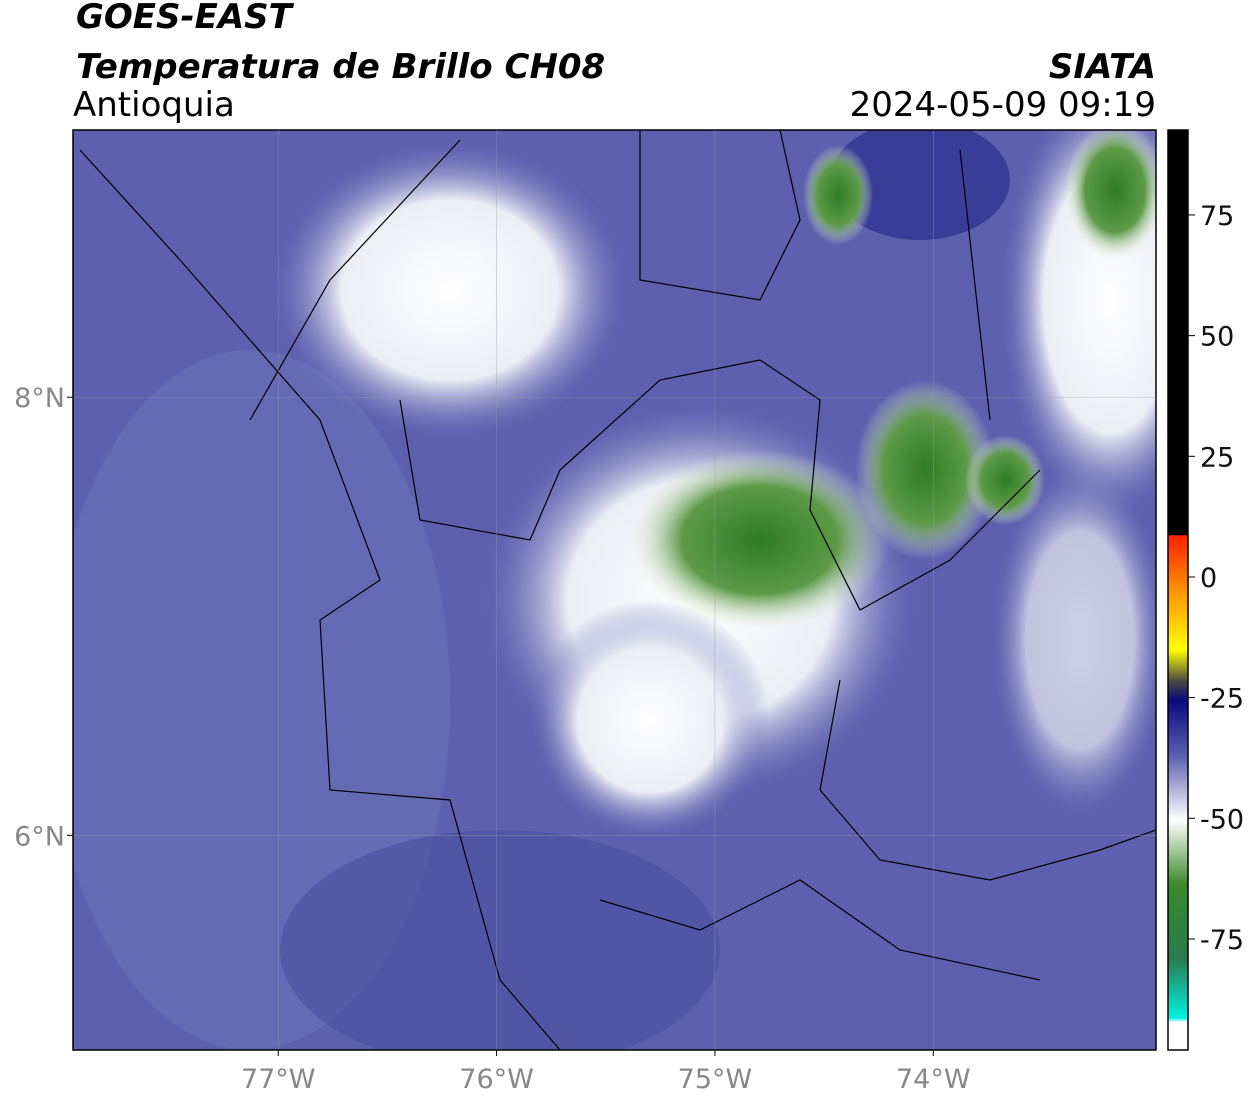 The width and height of the screenshot is (1252, 1103). Describe the element at coordinates (1217, 457) in the screenshot. I see `colorbar-tick-label: 25` at that location.